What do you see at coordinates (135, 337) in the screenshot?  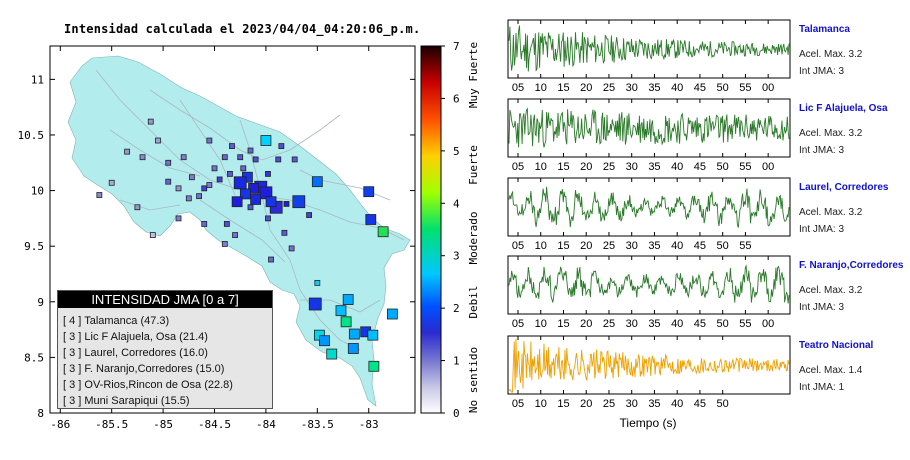 I see `legend-row: [ 3 ] Lic F Alajuela, Osa (21.4)` at bounding box center [135, 337].